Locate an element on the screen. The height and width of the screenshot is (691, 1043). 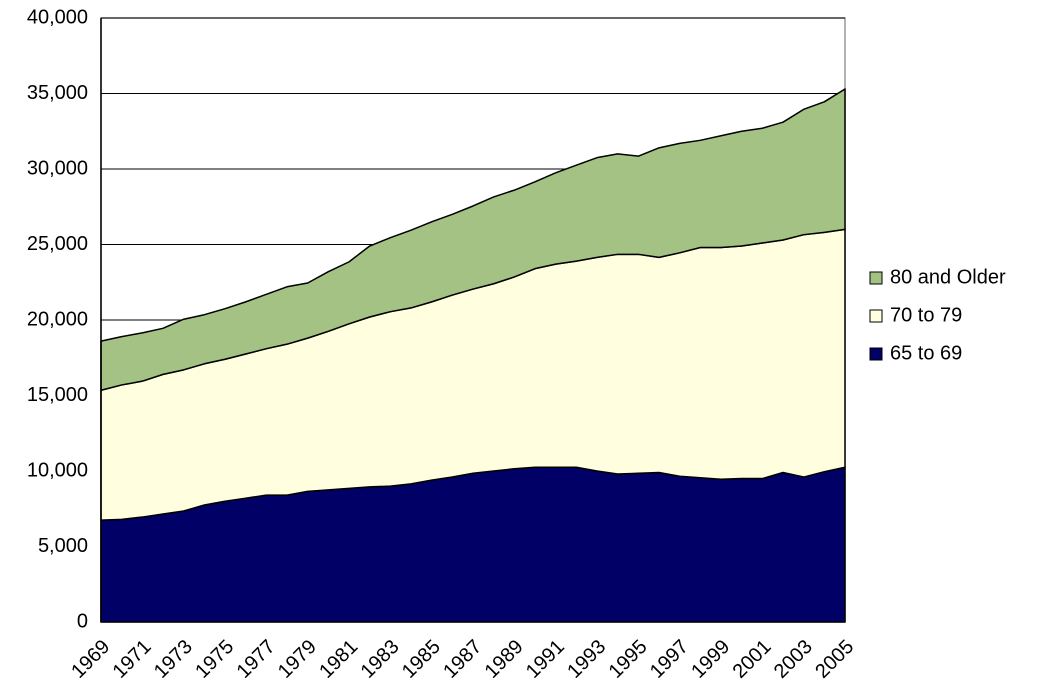
x-tick-label: 1985 is located at coordinates (421, 659).